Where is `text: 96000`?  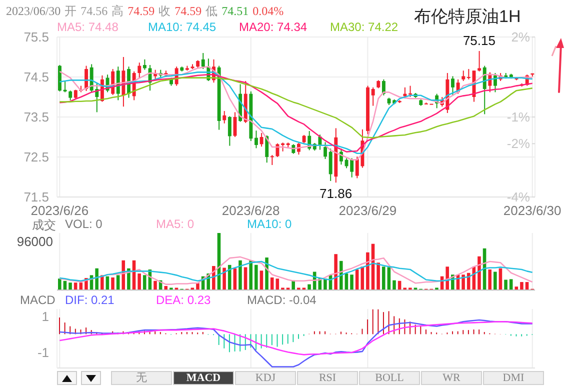 text: 96000 is located at coordinates (34, 241).